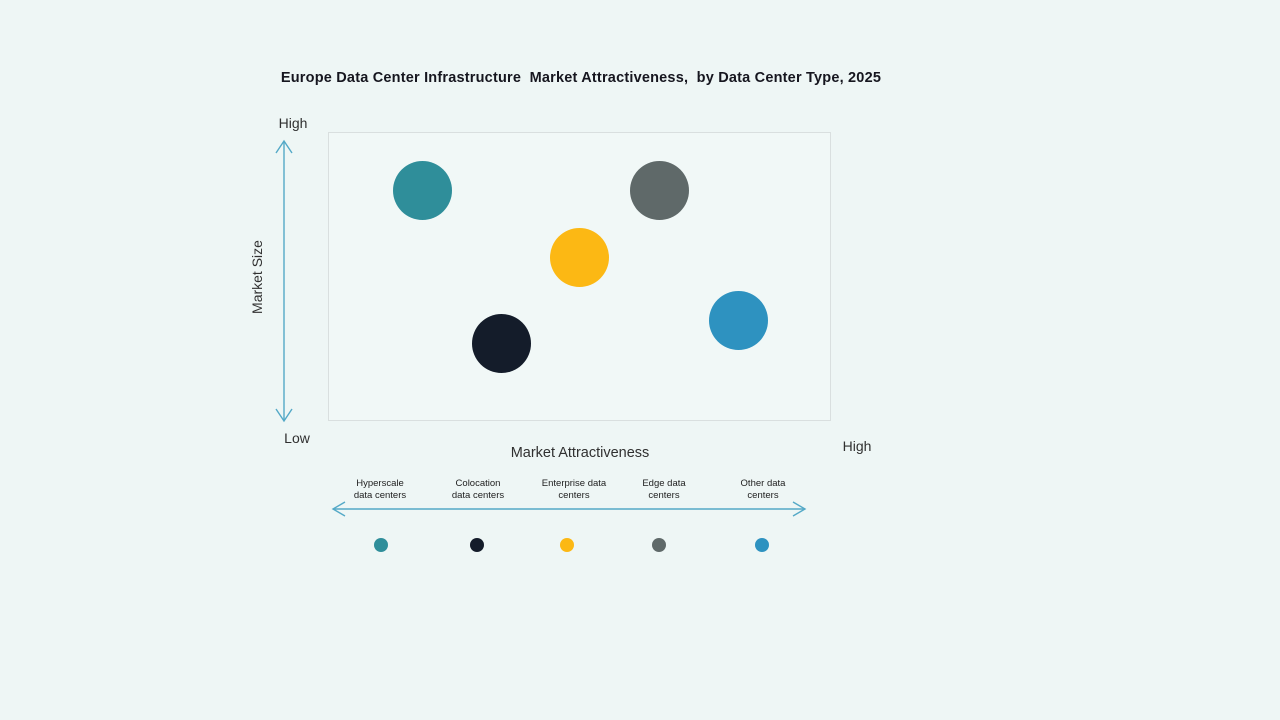  I want to click on bubble-edge, so click(660, 191).